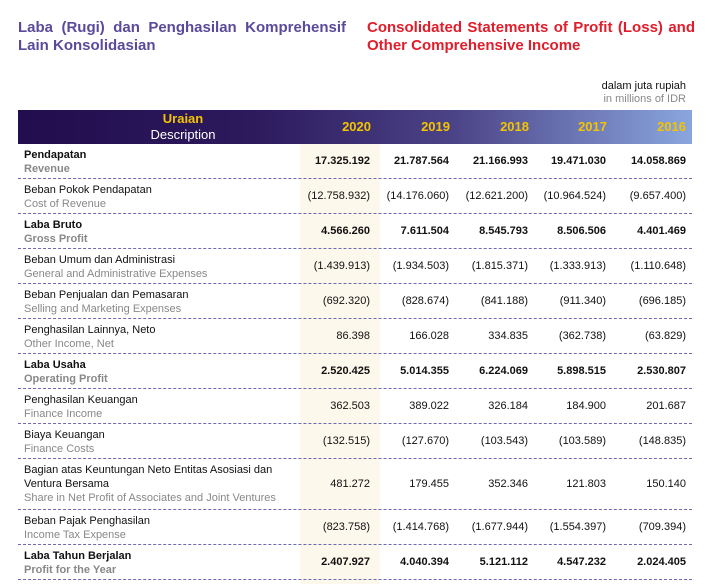 The height and width of the screenshot is (584, 716). I want to click on row-label: Pendapatan Revenue, so click(159, 162).